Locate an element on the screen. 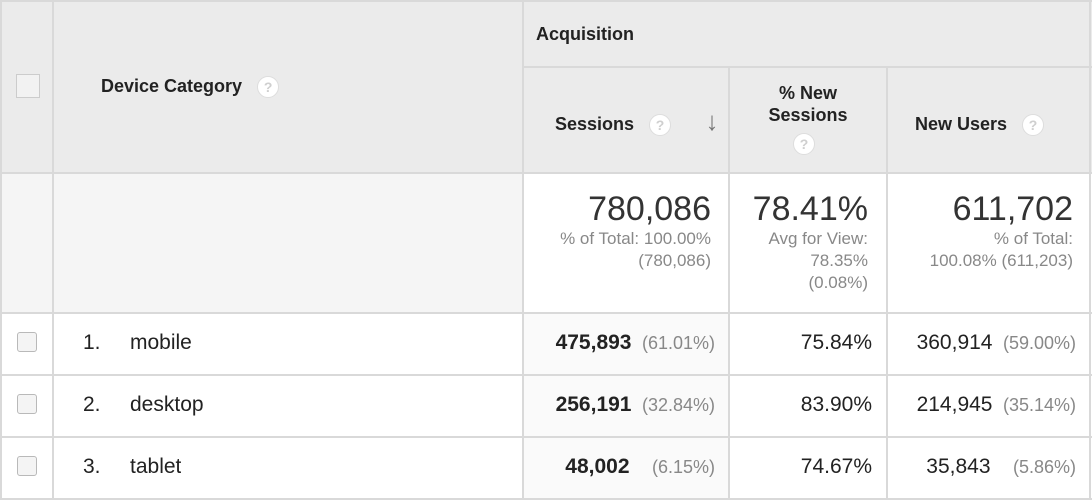  row-new-users: 214,945 (35.14%) is located at coordinates (982, 406).